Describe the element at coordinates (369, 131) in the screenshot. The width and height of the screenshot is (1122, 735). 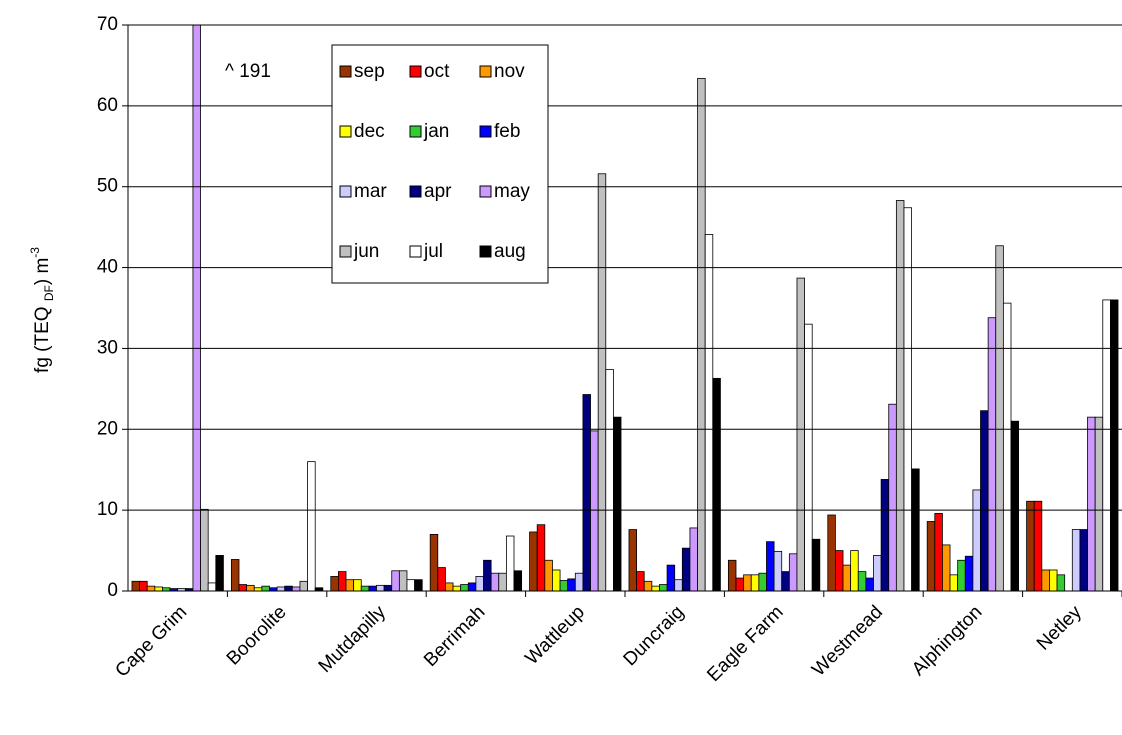
I see `legend-label: dec` at that location.